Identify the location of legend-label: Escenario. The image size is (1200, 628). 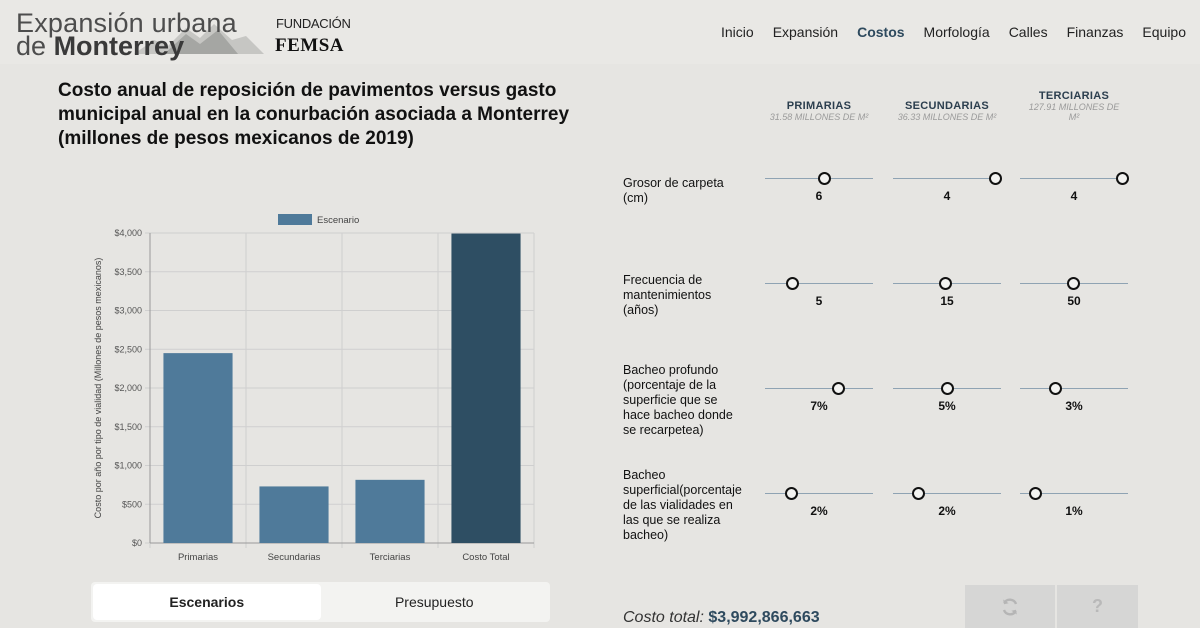
(338, 220).